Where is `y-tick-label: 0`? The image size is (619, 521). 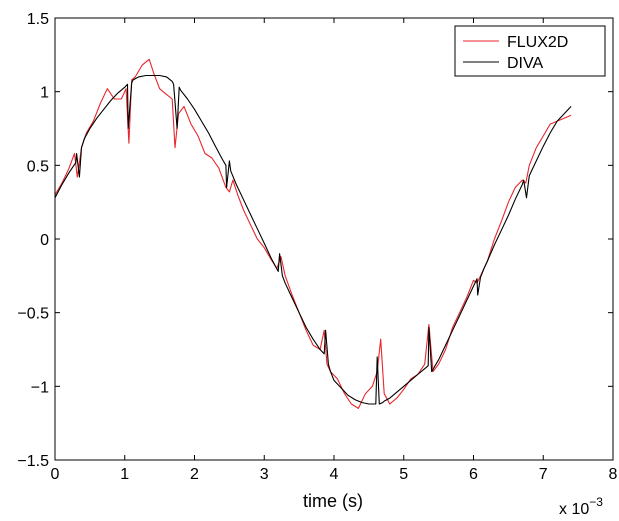 y-tick-label: 0 is located at coordinates (44, 240).